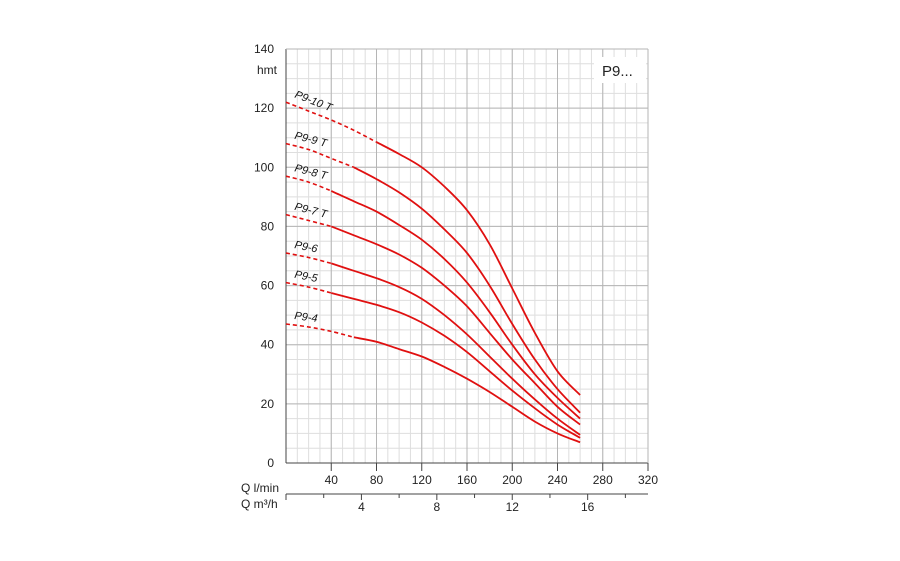 The height and width of the screenshot is (561, 900). What do you see at coordinates (308, 183) in the screenshot?
I see `curve-dashed-p9-8-t` at bounding box center [308, 183].